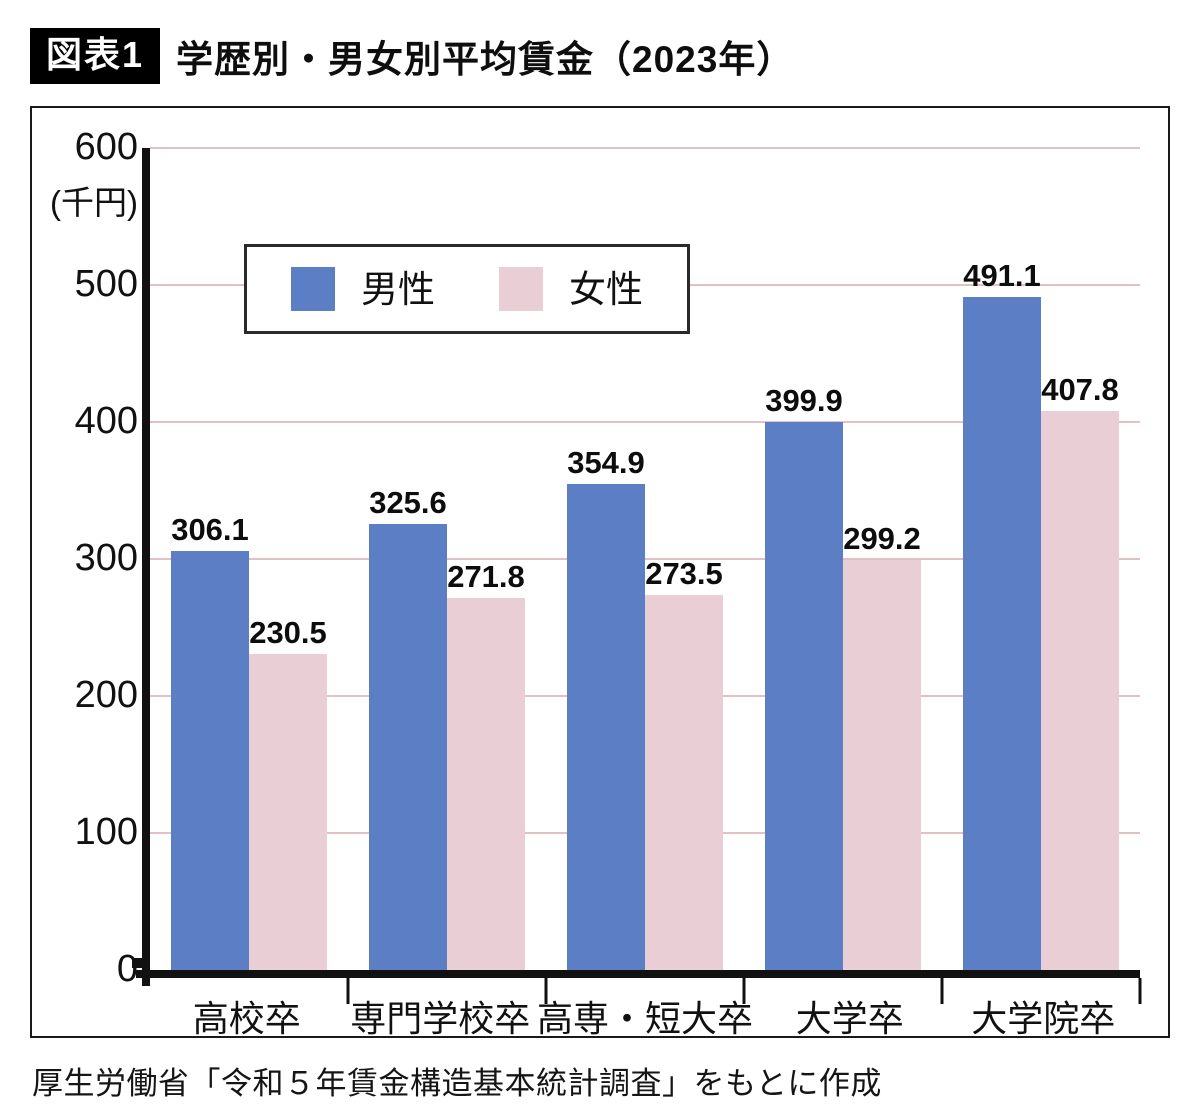 Image resolution: width=1200 pixels, height=1116 pixels. I want to click on legend-swatch-女性, so click(521, 289).